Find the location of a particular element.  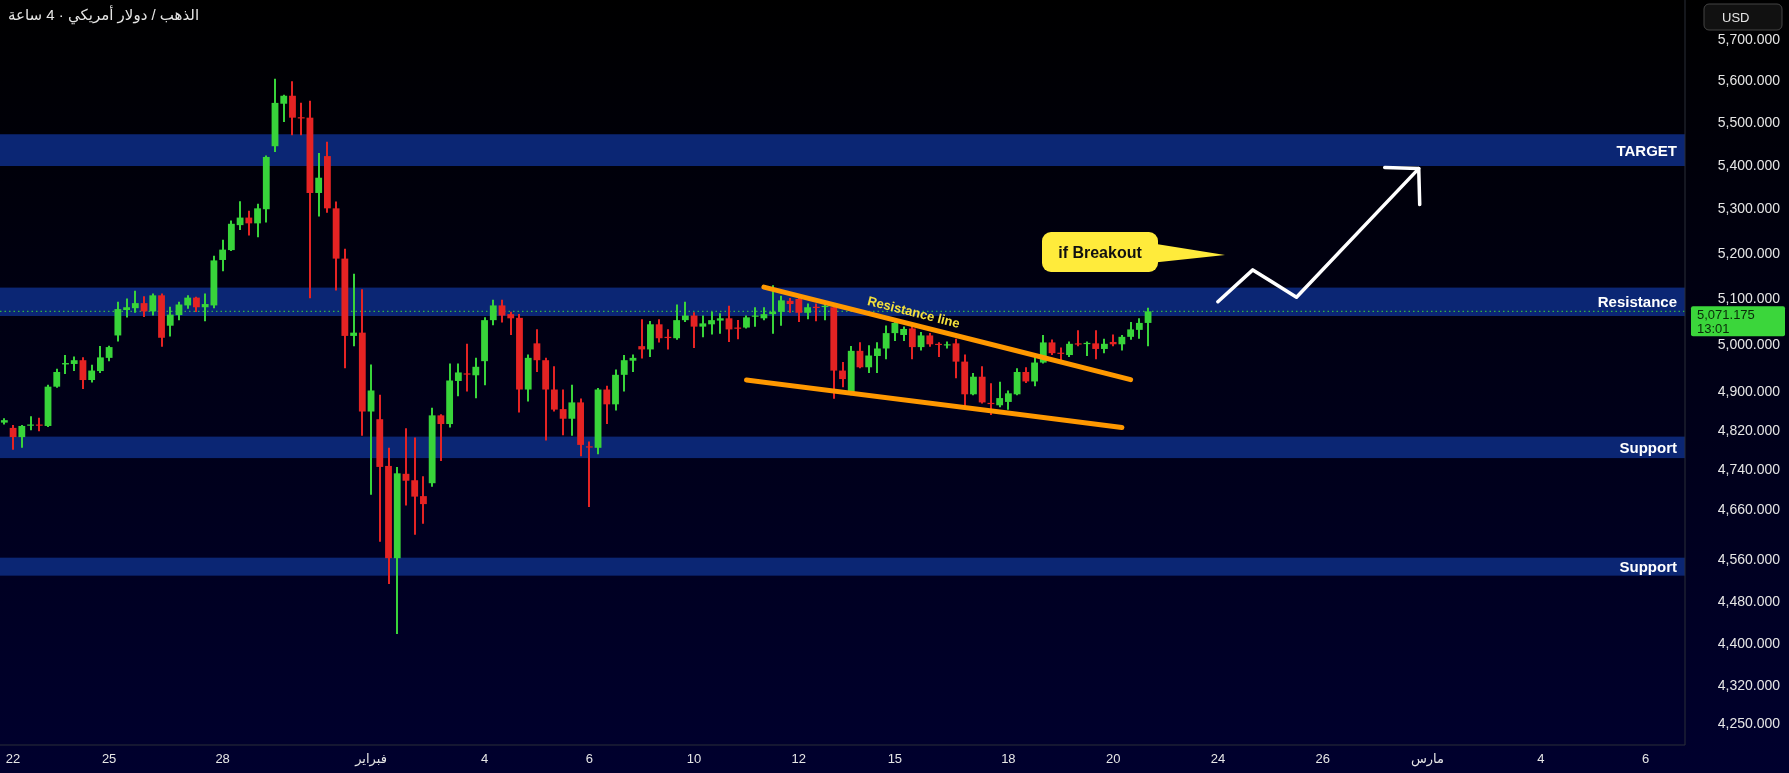

x-tick-label: 22 is located at coordinates (13, 758).